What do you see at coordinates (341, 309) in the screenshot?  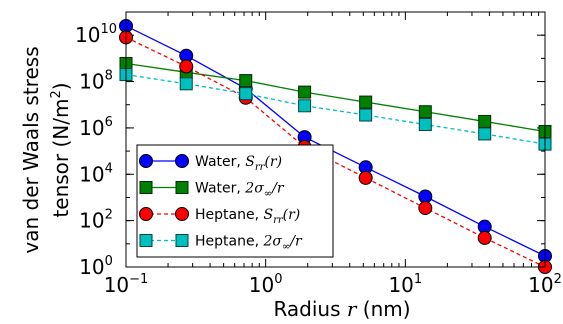 I see `x-axis-title: Radius r (nm)` at bounding box center [341, 309].